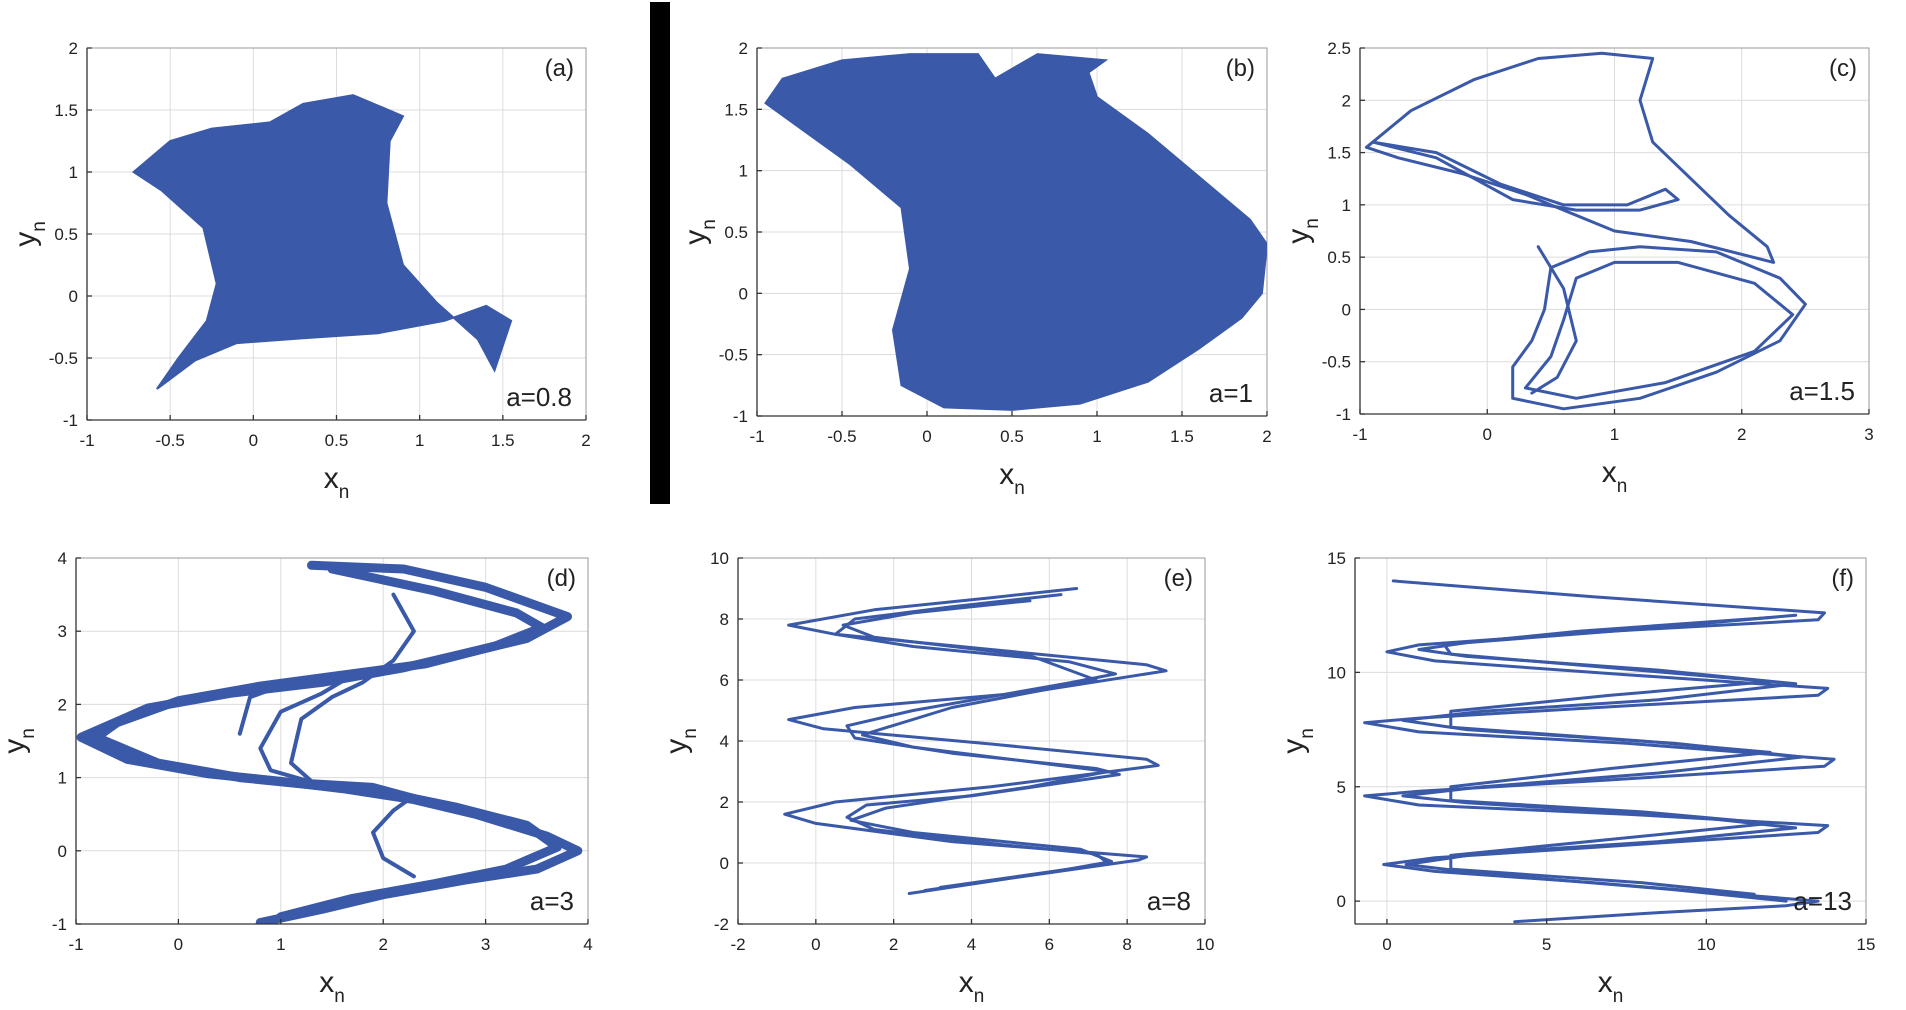 The image size is (1906, 1010). Describe the element at coordinates (1843, 68) in the screenshot. I see `panel-label: (c)` at that location.